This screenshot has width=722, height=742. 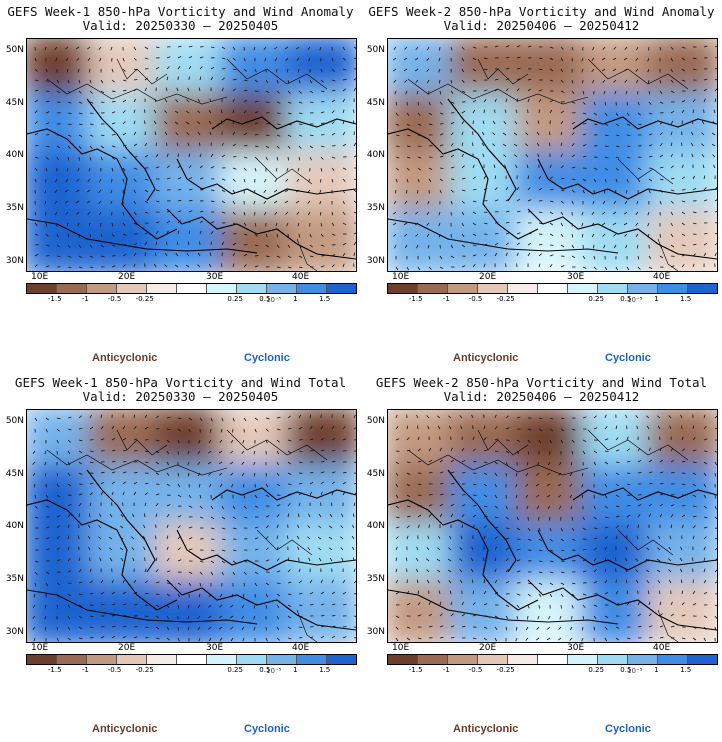 What do you see at coordinates (267, 729) in the screenshot?
I see `cyclonic-label: Cyclonic` at bounding box center [267, 729].